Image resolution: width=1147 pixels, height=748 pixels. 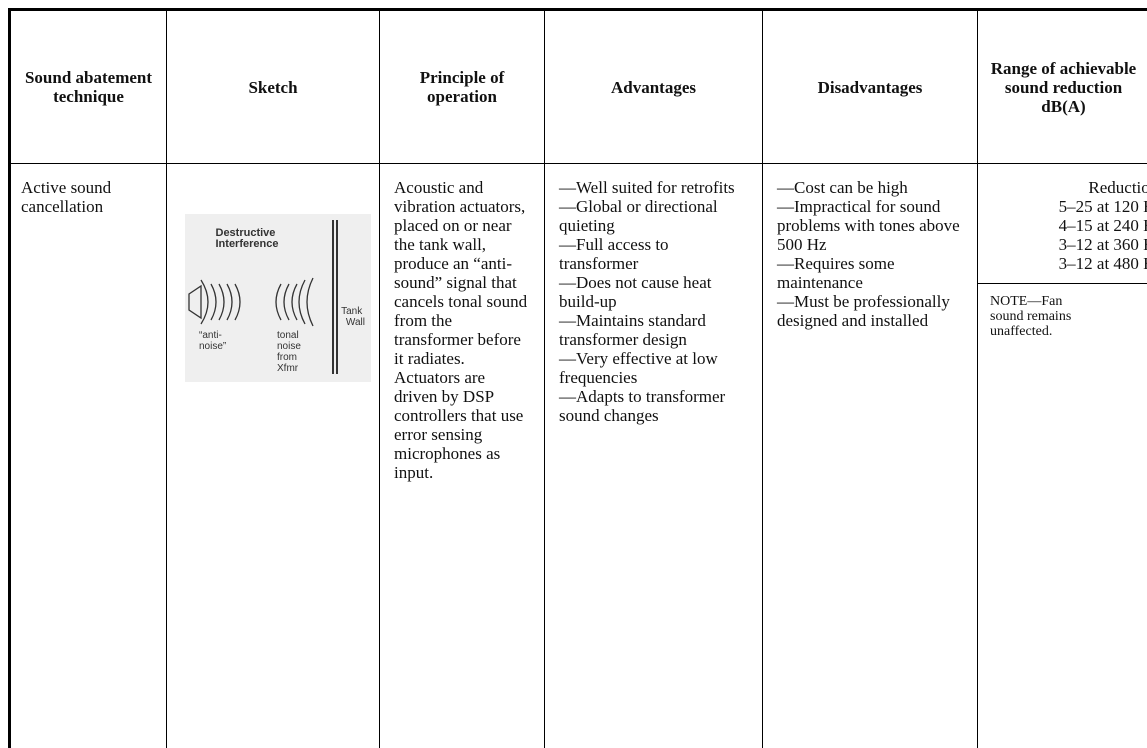 What do you see at coordinates (289, 335) in the screenshot?
I see `label-line: tonal` at bounding box center [289, 335].